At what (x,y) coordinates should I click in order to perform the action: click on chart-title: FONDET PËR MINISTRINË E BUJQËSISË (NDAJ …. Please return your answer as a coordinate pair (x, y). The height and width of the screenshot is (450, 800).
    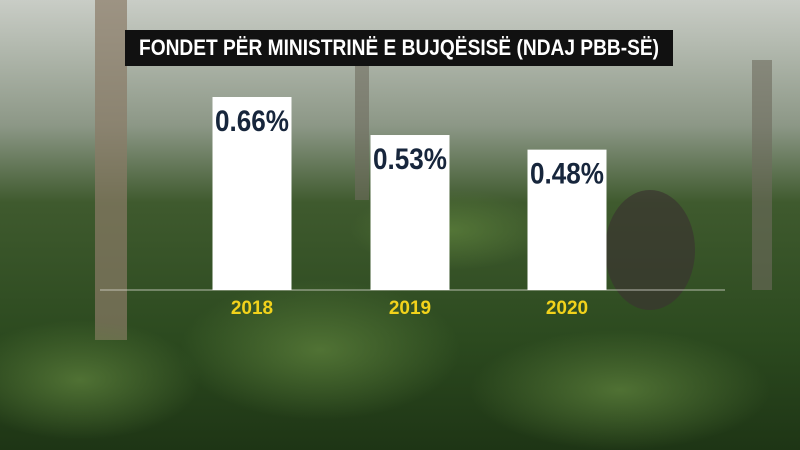
    Looking at the image, I should click on (399, 47).